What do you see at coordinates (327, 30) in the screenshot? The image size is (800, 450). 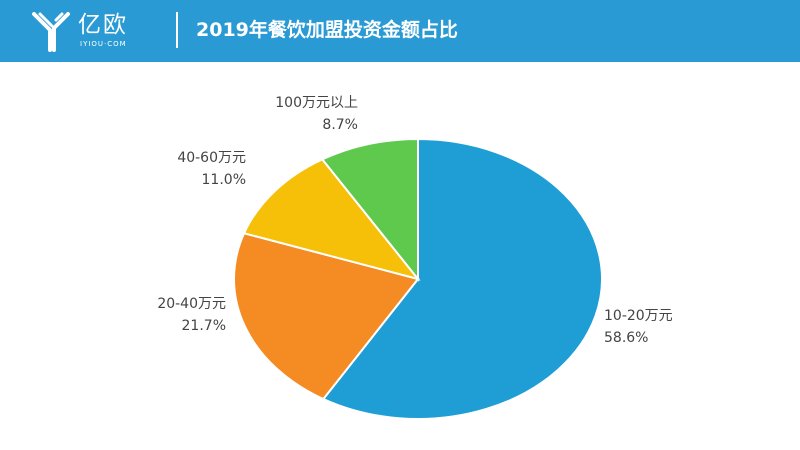 I see `page-title: 2019年餐饮加盟投资金额占比` at bounding box center [327, 30].